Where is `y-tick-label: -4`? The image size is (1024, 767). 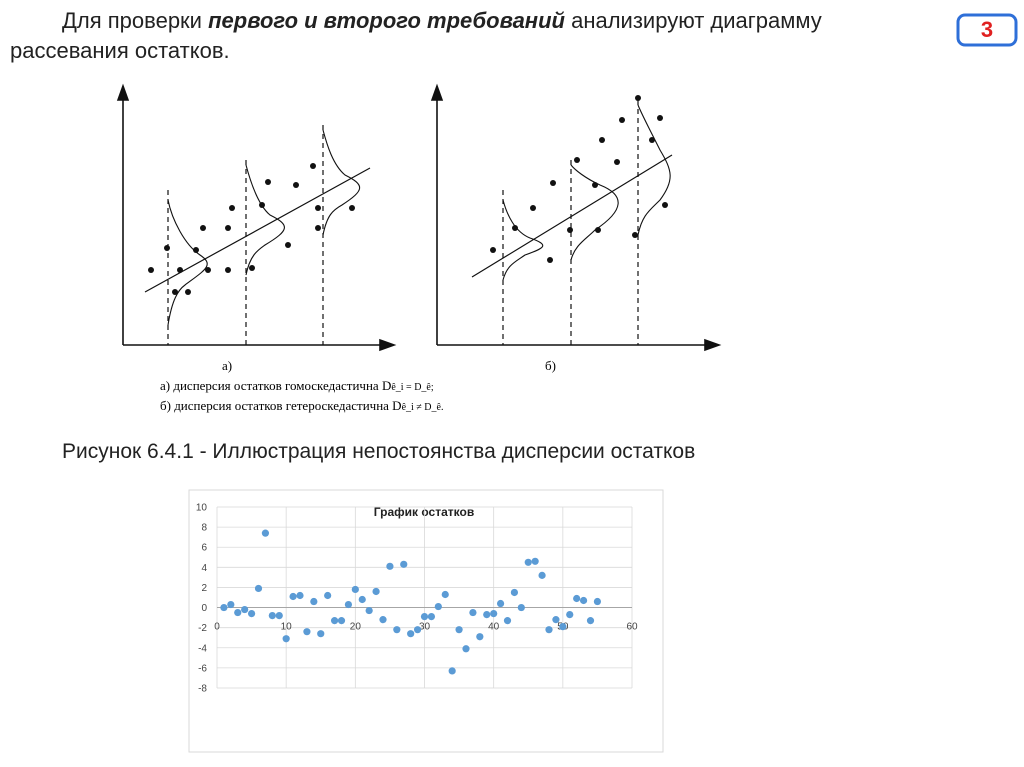
y-tick-label: -4 is located at coordinates (202, 648).